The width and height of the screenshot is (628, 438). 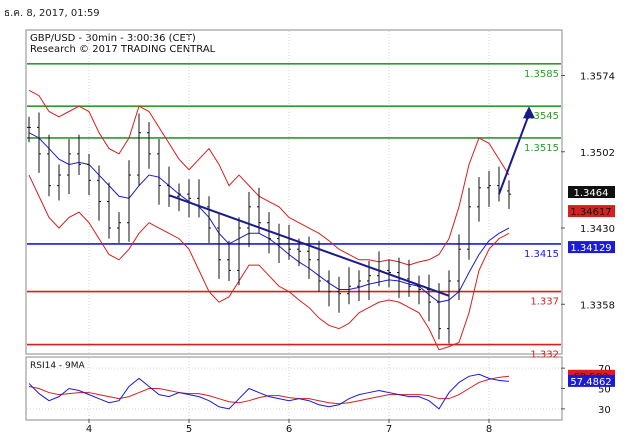 I want to click on price-tag-label: 1.34129, so click(x=590, y=248).